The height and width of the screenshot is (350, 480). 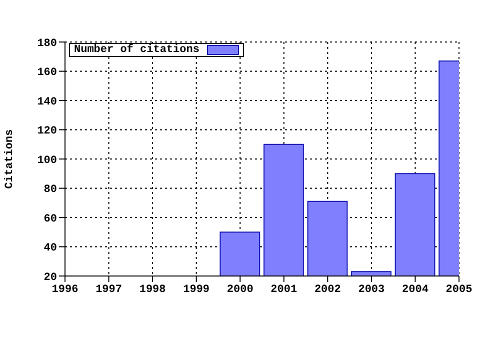 What do you see at coordinates (47, 73) in the screenshot?
I see `y-tick-label: 160` at bounding box center [47, 73].